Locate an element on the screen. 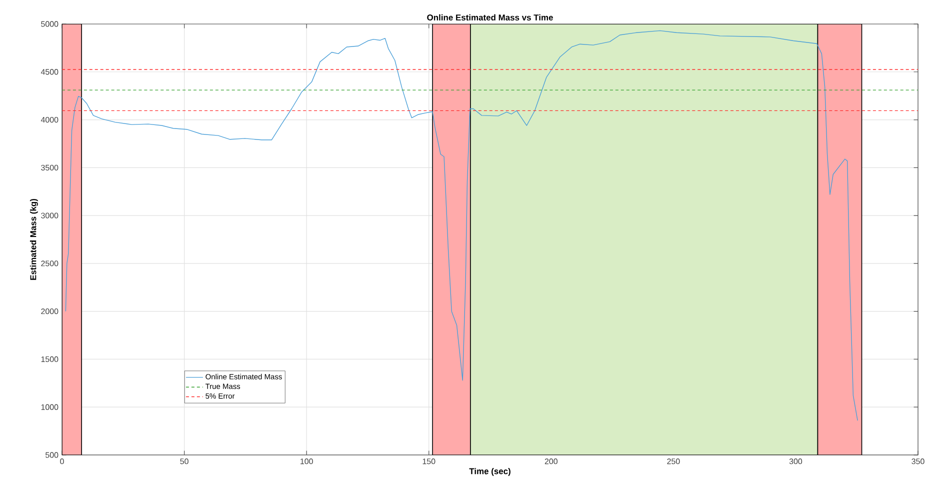 Image resolution: width=930 pixels, height=493 pixels. chart-title: Online Estimated Mass vs Time is located at coordinates (490, 17).